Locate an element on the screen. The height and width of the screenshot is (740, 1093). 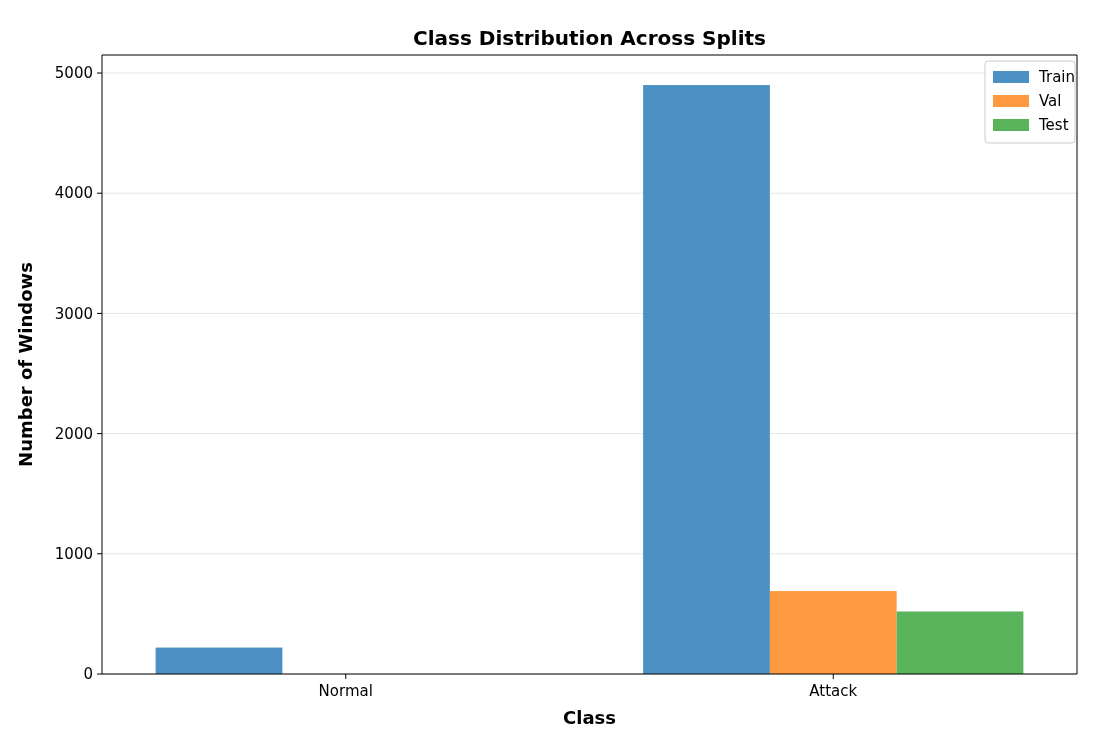
y-axis-title: Number of Windows is located at coordinates (25, 364).